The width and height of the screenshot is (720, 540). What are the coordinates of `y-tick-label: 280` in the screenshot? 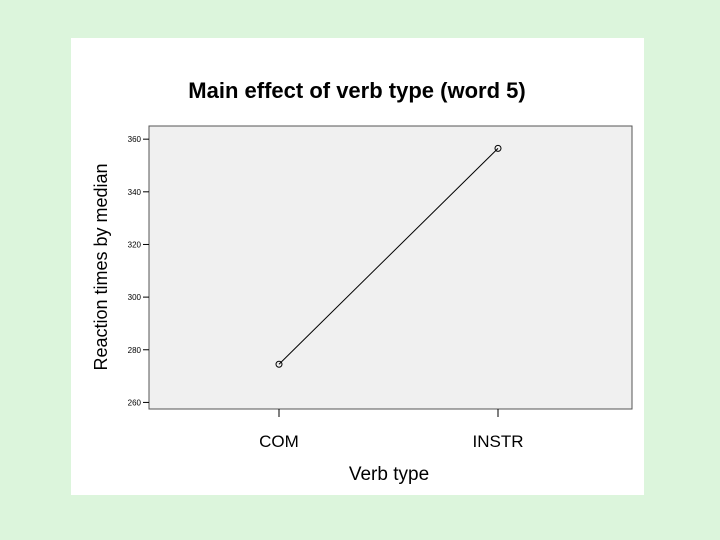 It's located at (135, 350).